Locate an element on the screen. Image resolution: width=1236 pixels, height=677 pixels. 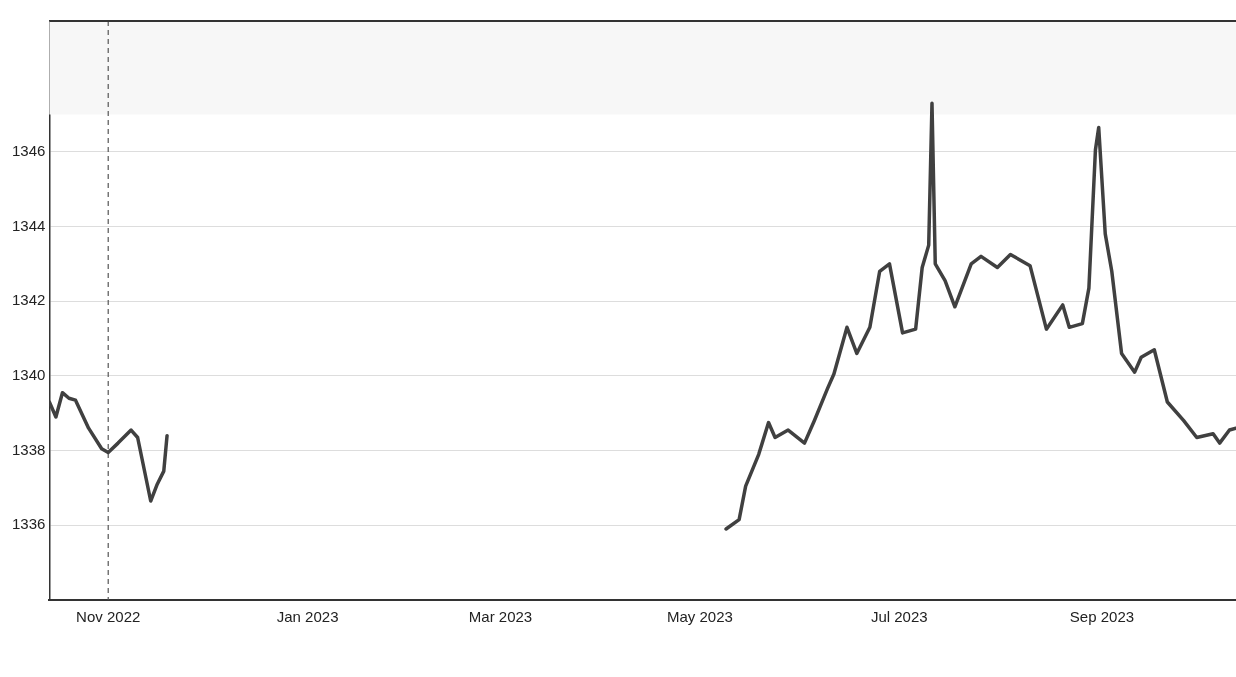
y-tick-label: 1346 is located at coordinates (28, 150).